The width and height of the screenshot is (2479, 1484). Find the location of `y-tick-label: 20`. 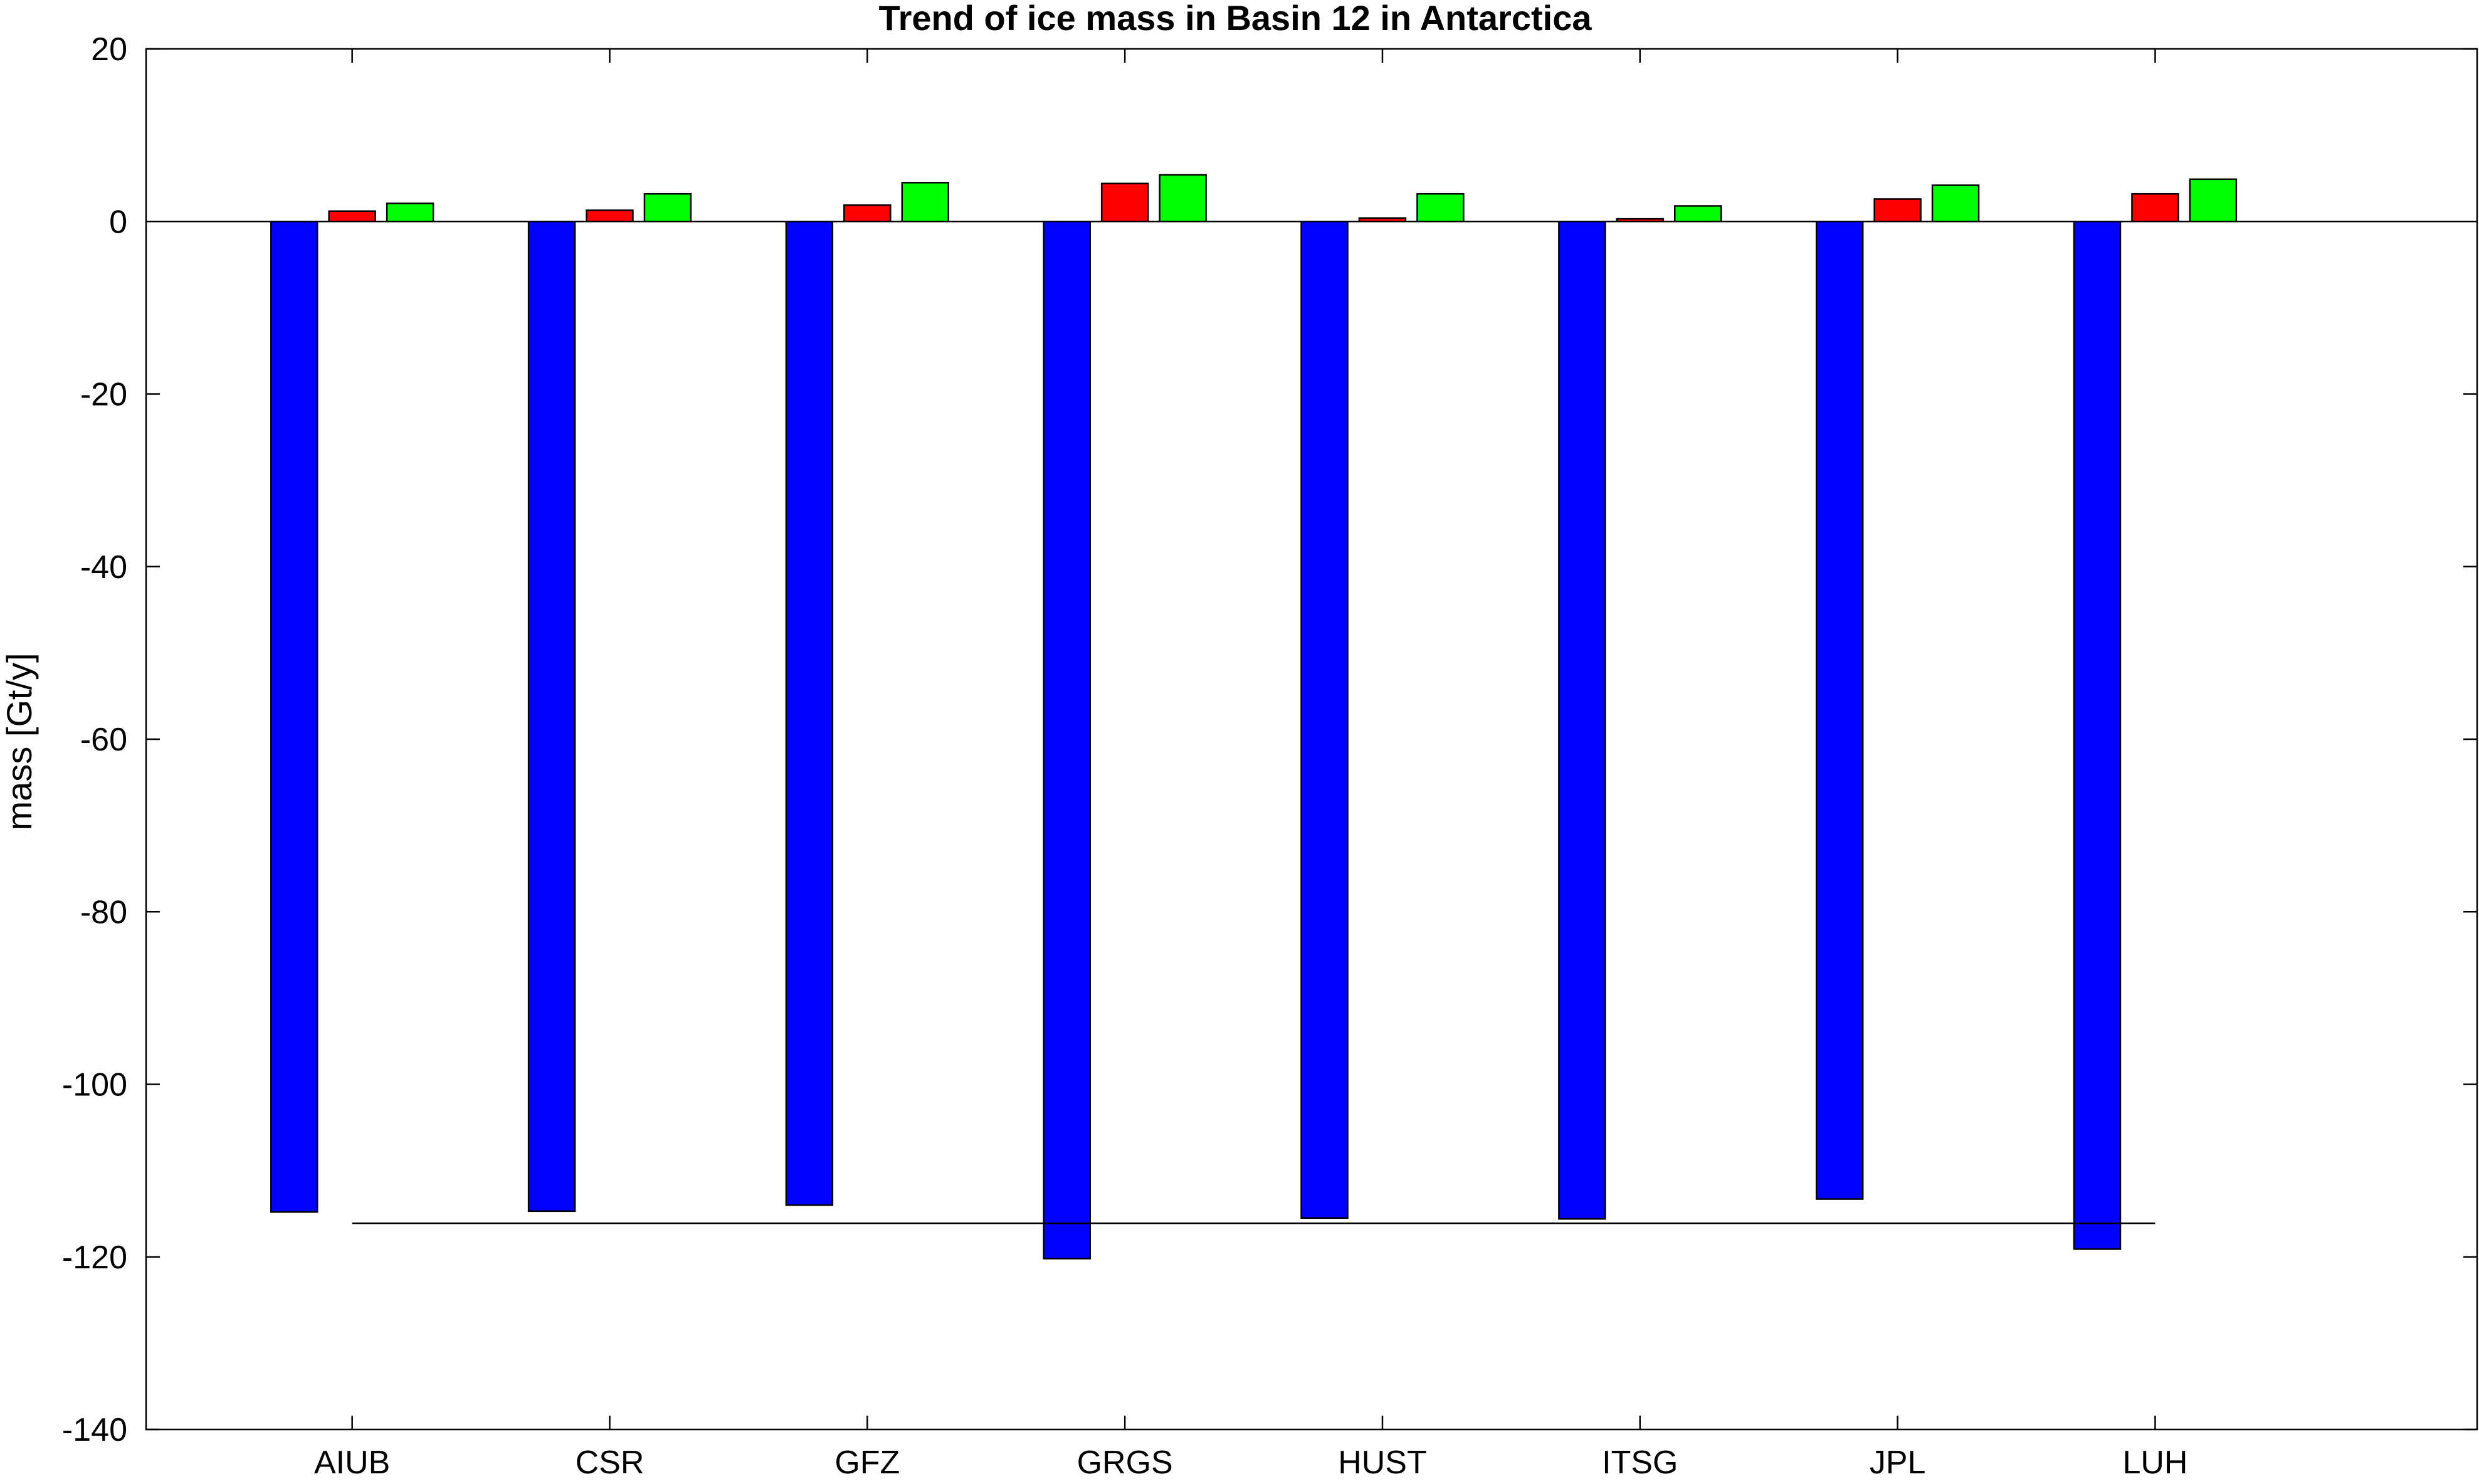

y-tick-label: 20 is located at coordinates (109, 49).